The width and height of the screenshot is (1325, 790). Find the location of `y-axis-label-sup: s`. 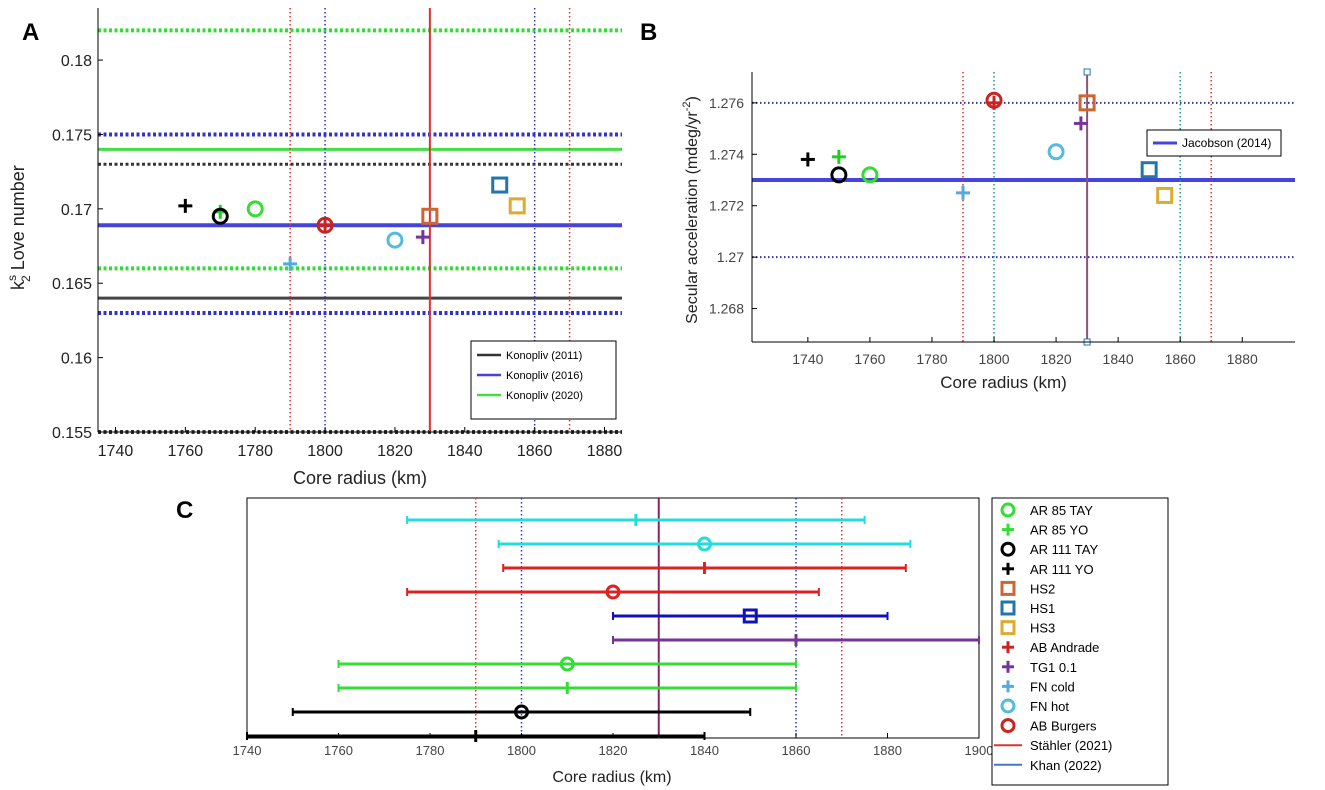

y-axis-label-sup: s is located at coordinates (12, 278).